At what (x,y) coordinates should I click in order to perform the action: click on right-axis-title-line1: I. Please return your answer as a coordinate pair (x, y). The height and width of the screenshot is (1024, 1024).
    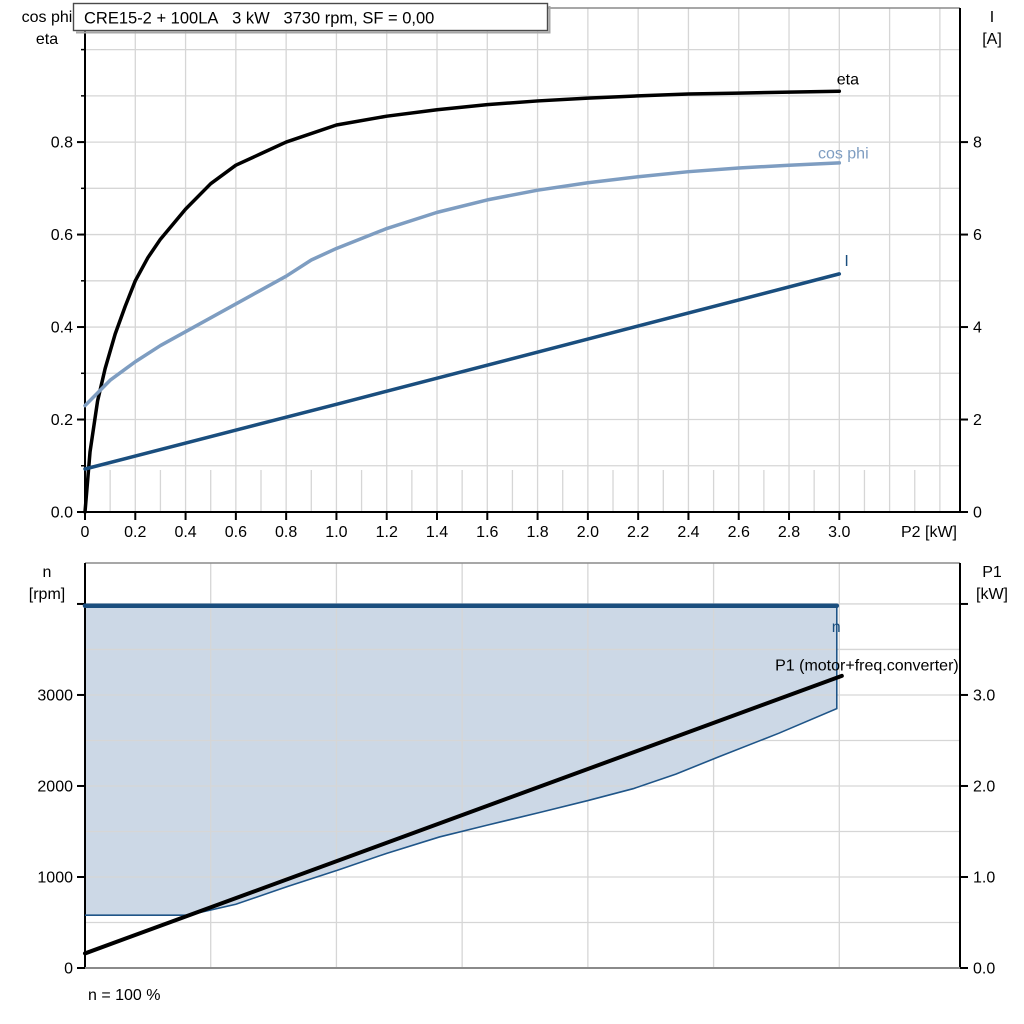
    Looking at the image, I should click on (992, 17).